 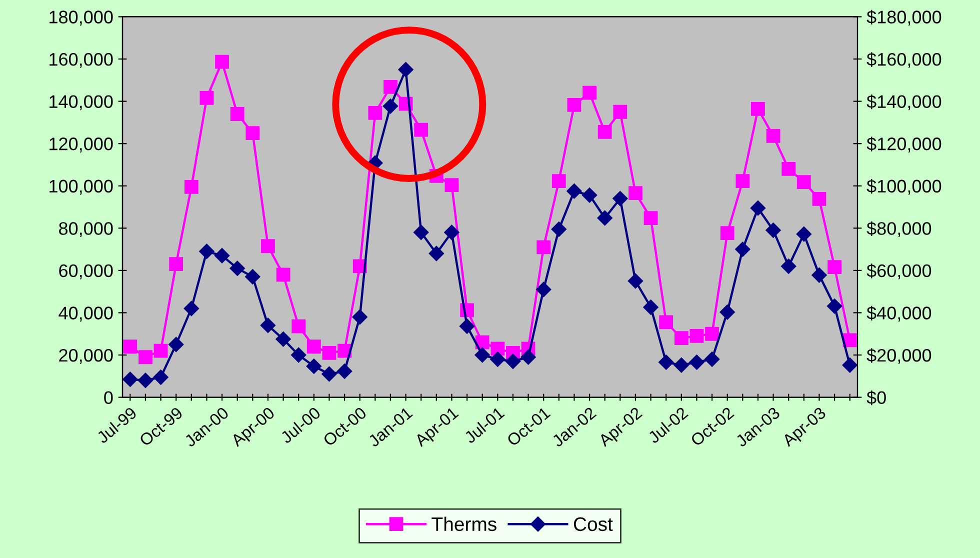 What do you see at coordinates (904, 18) in the screenshot?
I see `y2-tick-label: $180,000` at bounding box center [904, 18].